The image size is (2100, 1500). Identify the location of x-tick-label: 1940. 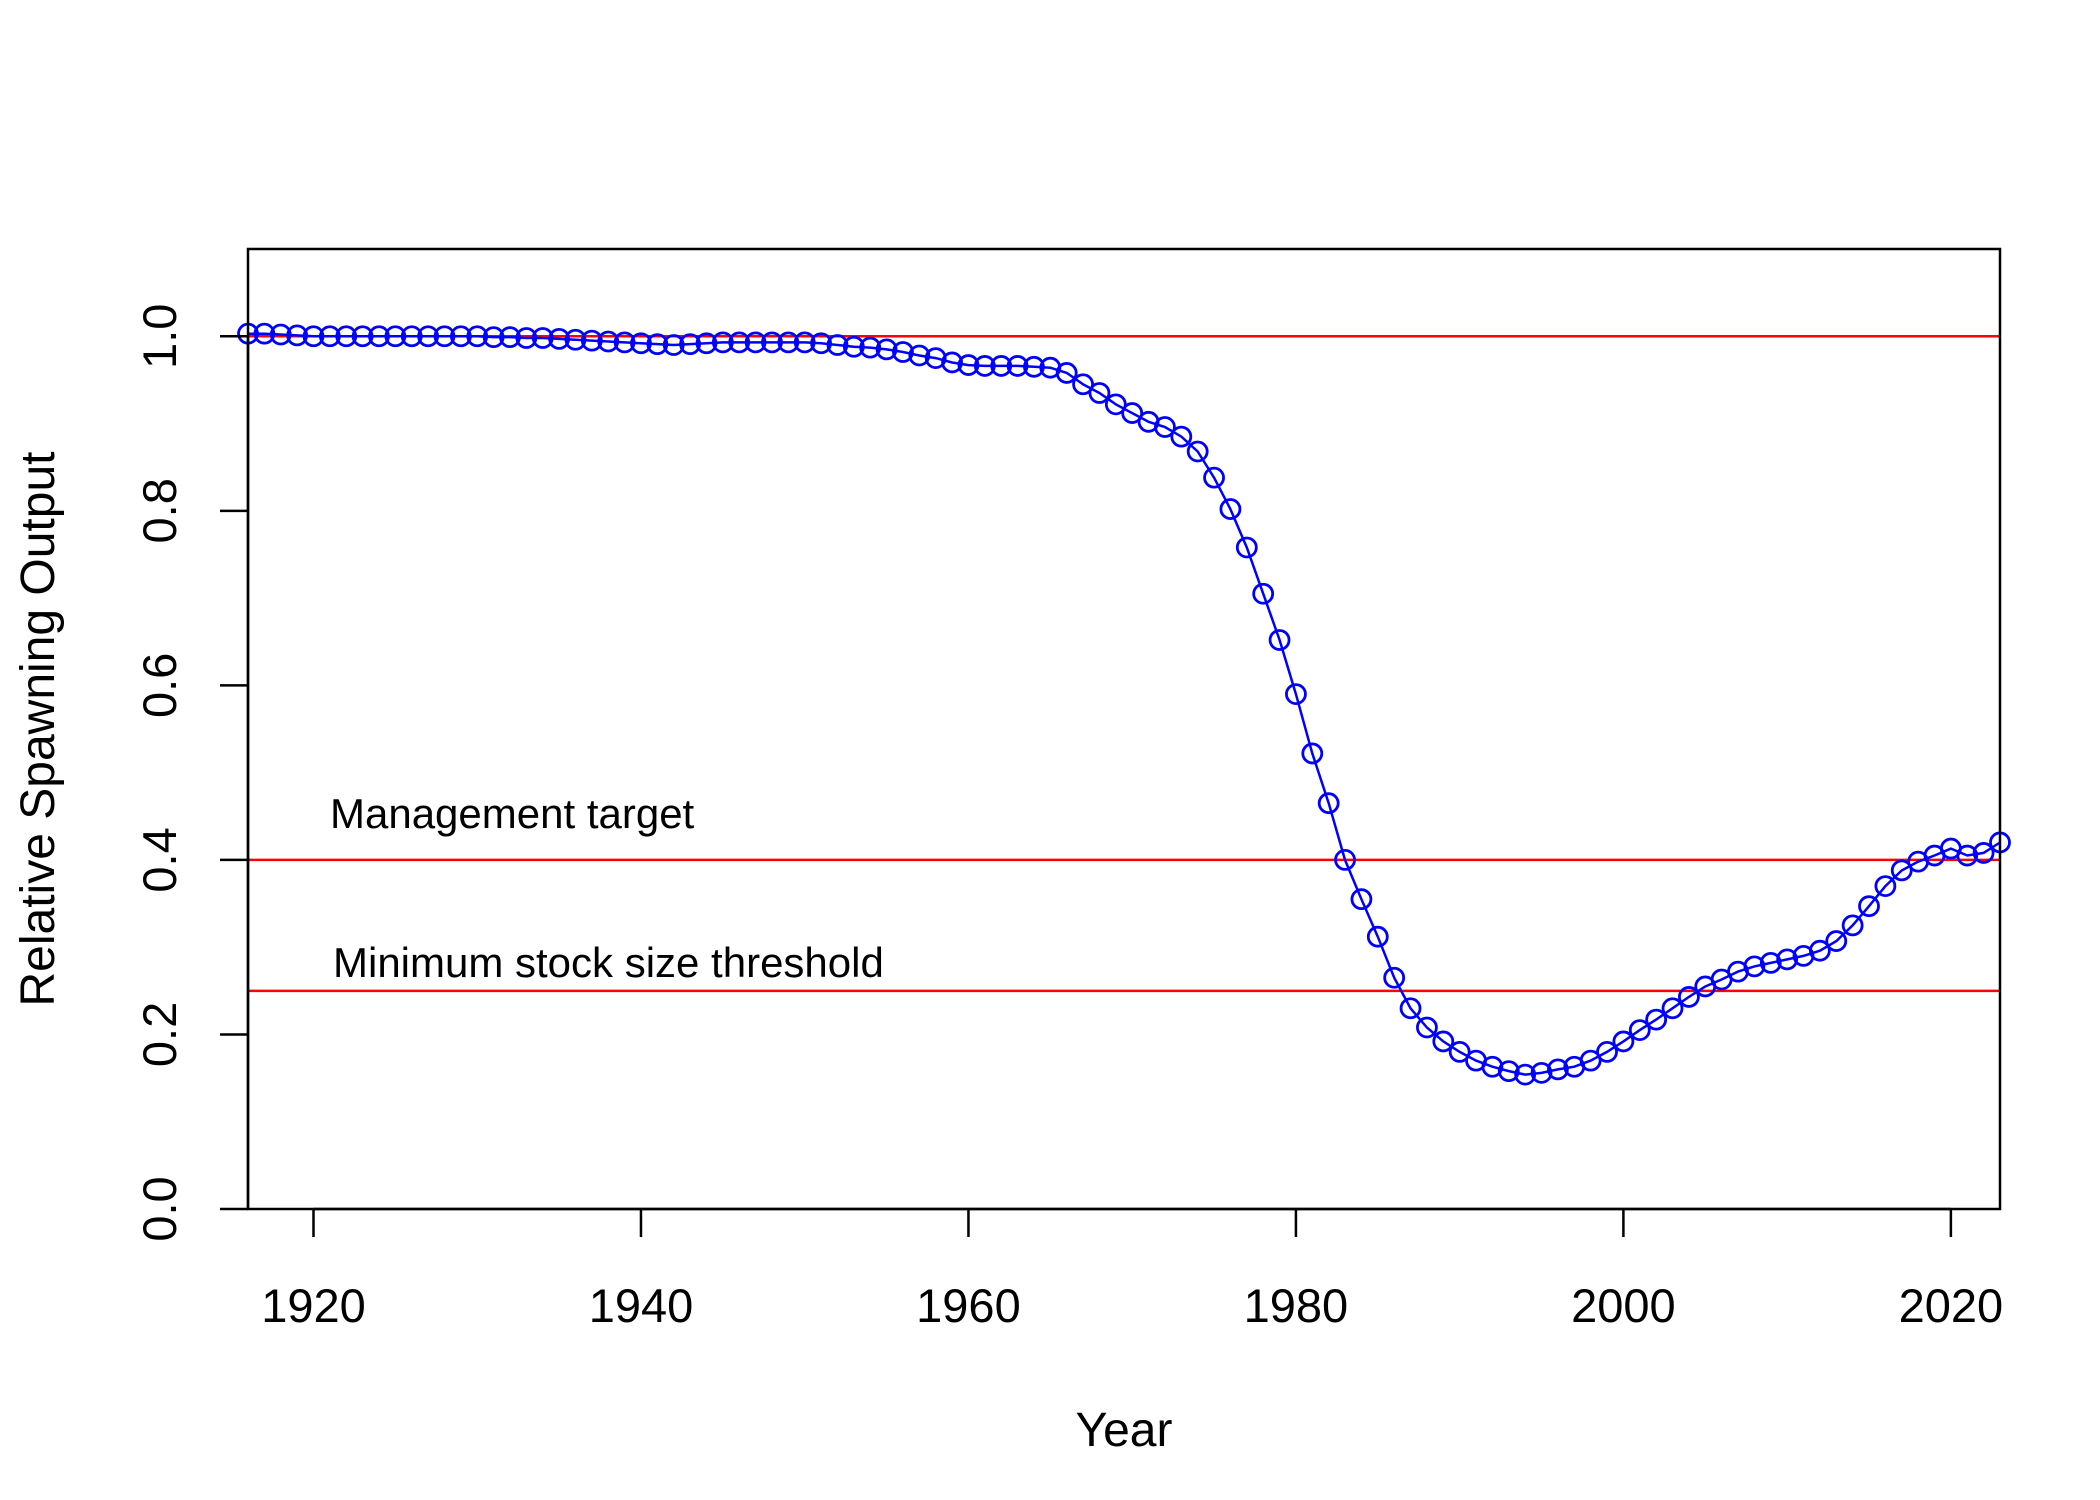
(641, 1305).